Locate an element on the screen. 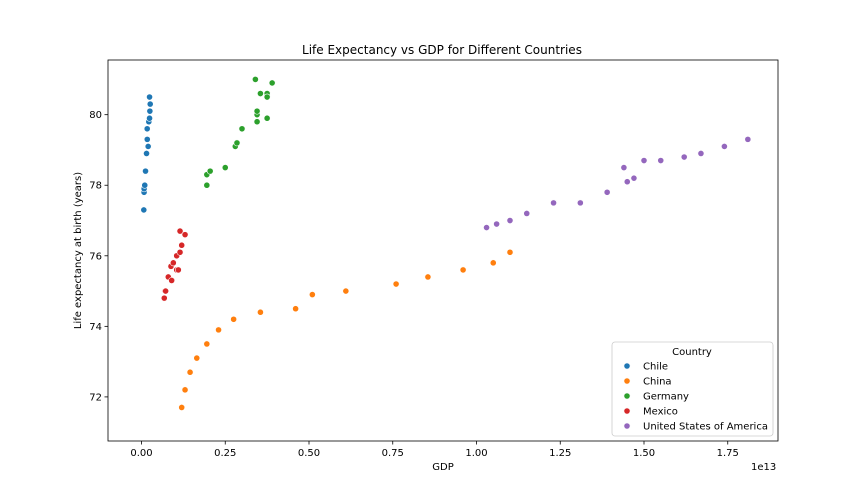 This screenshot has height=504, width=864. legend-label: United States of America is located at coordinates (705, 427).